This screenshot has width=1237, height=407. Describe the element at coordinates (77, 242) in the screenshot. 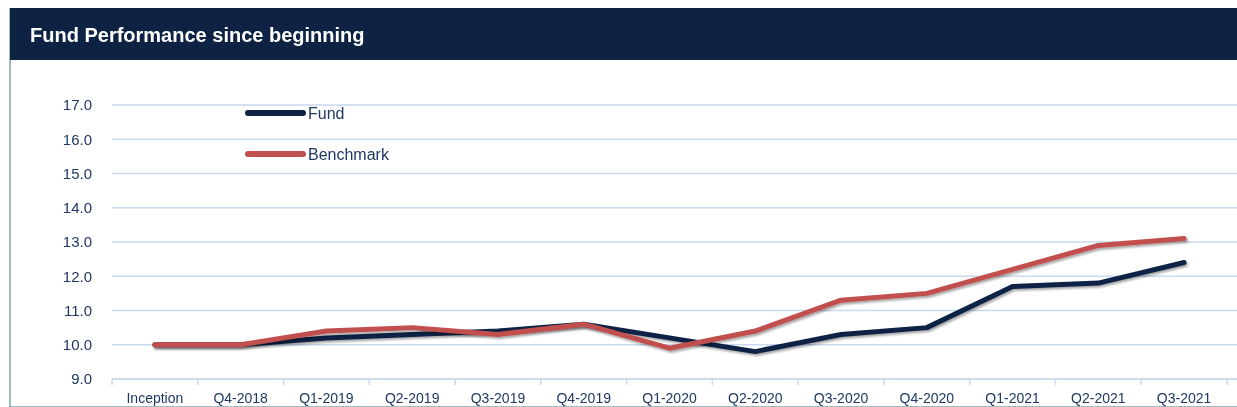

I see `y-tick-label: 13.0` at that location.